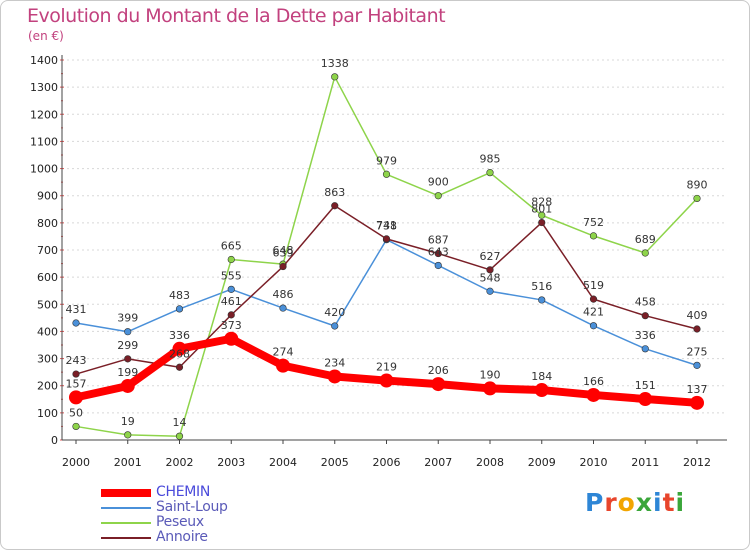 The height and width of the screenshot is (550, 750). What do you see at coordinates (490, 462) in the screenshot?
I see `x-tick-label: 2008` at bounding box center [490, 462].